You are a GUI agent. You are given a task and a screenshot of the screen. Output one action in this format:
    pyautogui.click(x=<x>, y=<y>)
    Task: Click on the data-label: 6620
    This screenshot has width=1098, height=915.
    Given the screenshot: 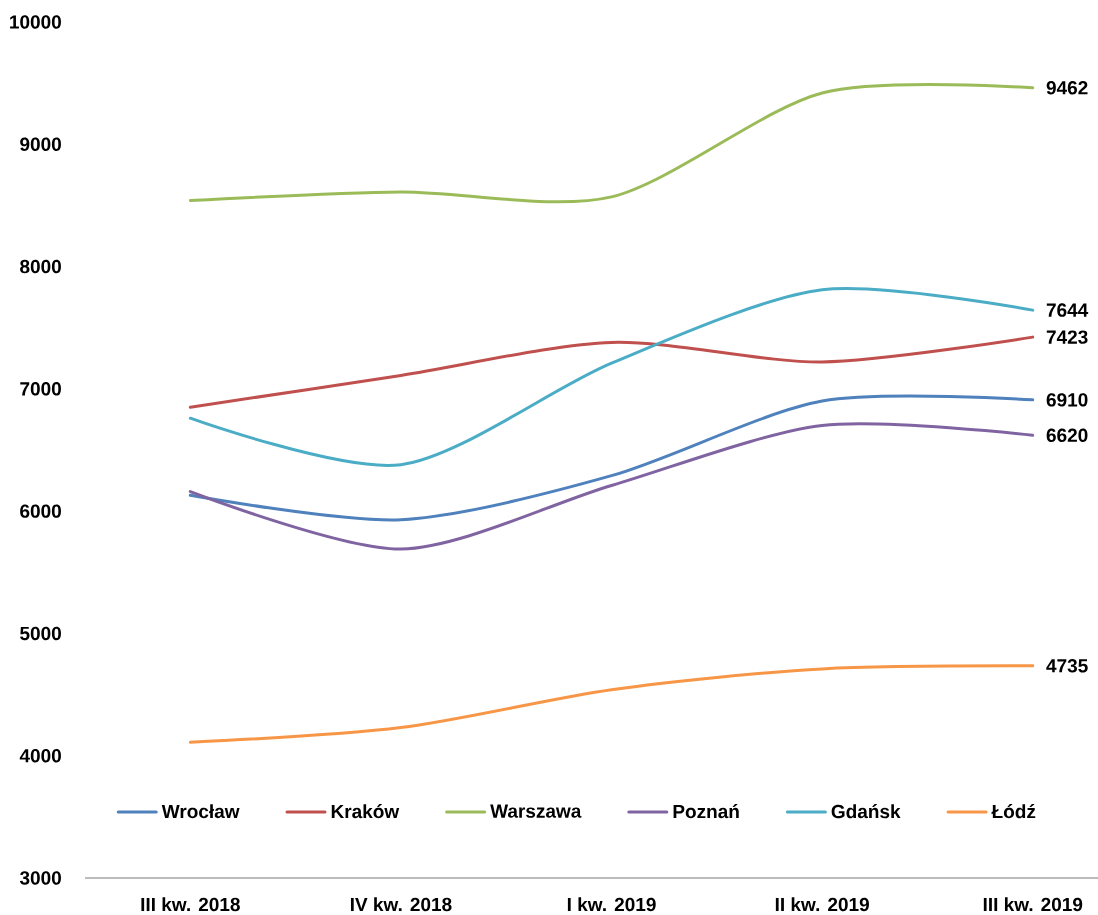 What is the action you would take?
    pyautogui.click(x=1067, y=435)
    